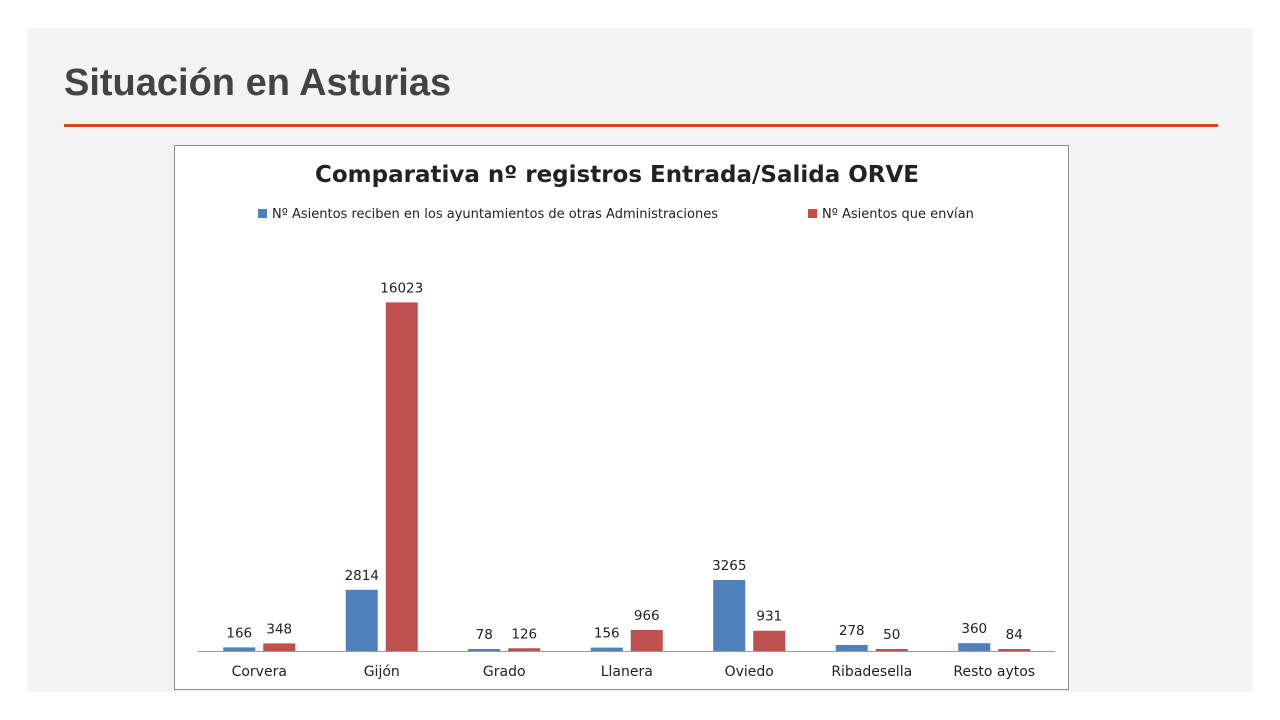  I want to click on data-label: 126, so click(524, 634).